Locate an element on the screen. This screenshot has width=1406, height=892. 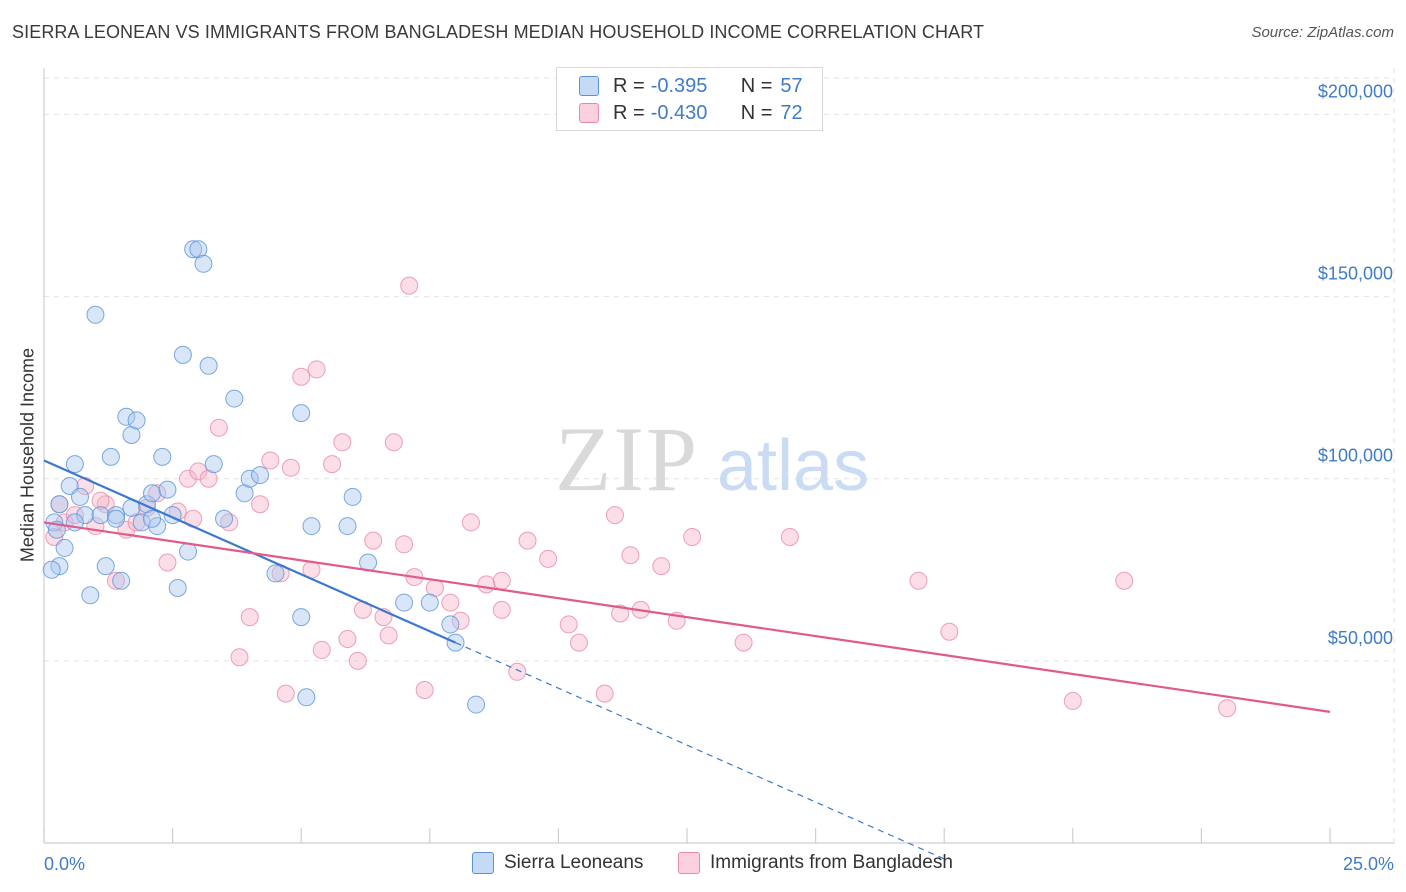
trend-line-extension is located at coordinates (700, 751).